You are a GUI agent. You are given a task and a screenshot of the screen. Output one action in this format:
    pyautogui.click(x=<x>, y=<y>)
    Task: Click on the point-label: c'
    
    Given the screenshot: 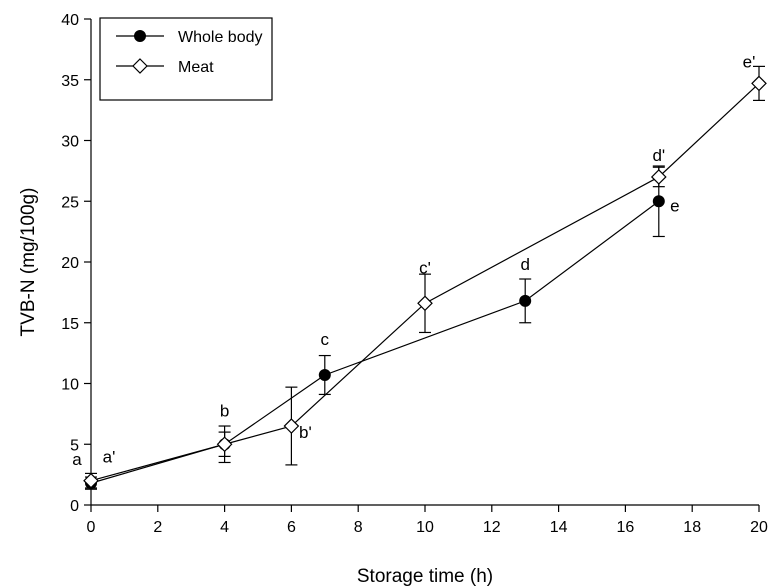 What is the action you would take?
    pyautogui.click(x=425, y=267)
    